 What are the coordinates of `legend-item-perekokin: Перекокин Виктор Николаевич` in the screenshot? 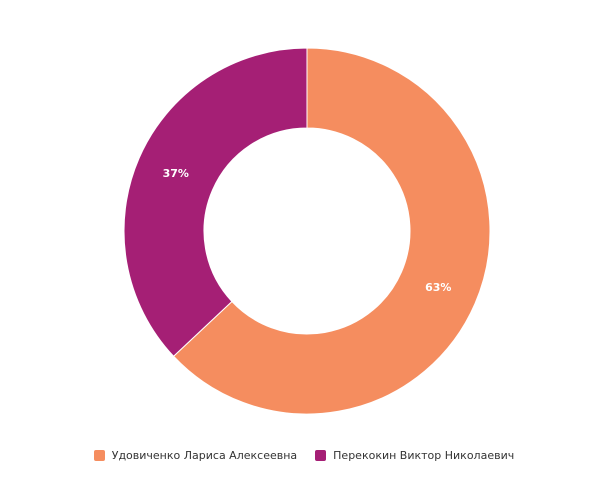 It's located at (414, 455).